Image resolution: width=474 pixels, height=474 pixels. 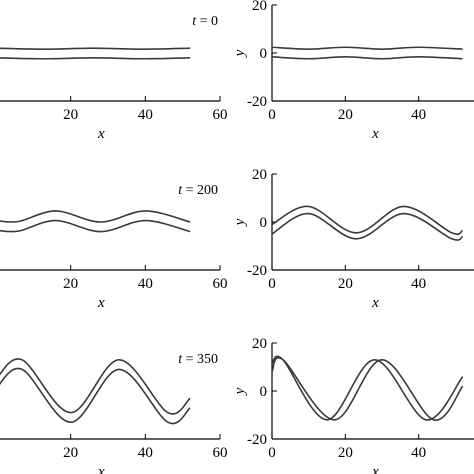 I want to click on panel-time-label: t = 0, so click(x=205, y=21).